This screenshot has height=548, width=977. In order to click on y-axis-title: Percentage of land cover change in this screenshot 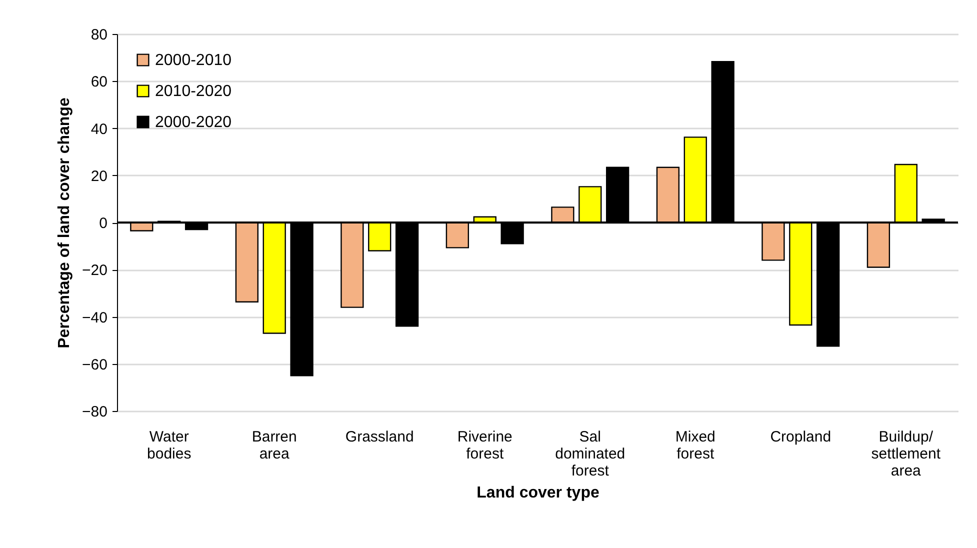, I will do `click(65, 223)`.